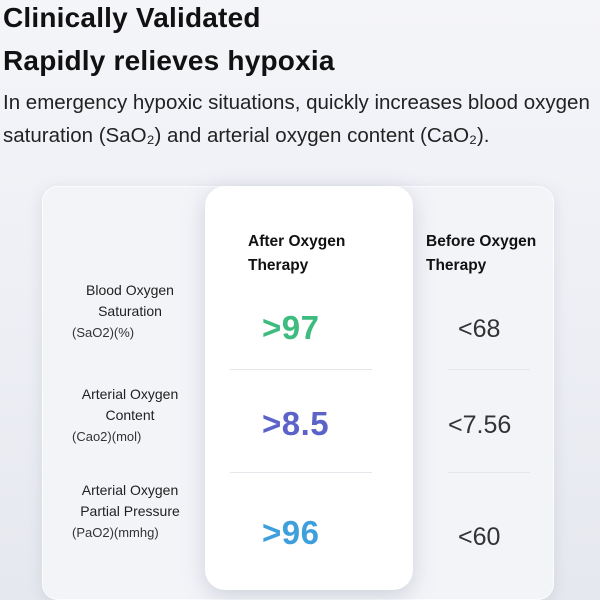  What do you see at coordinates (296, 423) in the screenshot?
I see `after-value-content: >8.5` at bounding box center [296, 423].